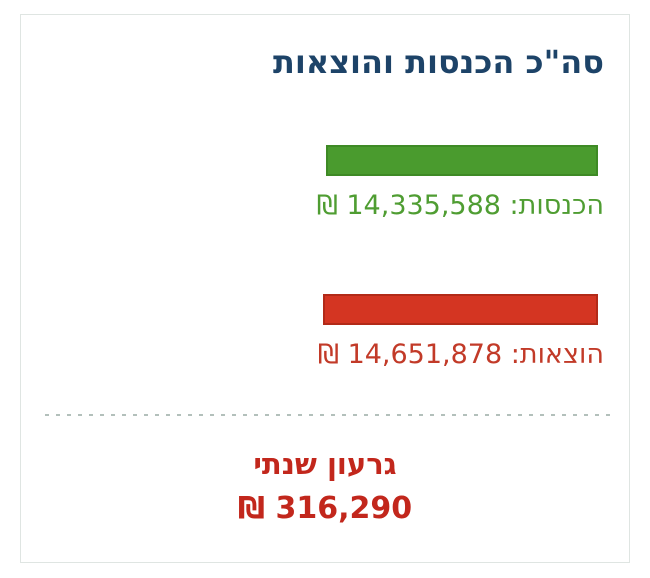  I want to click on income-value-text: הכנסות: 14,335,588 ₪, so click(460, 205).